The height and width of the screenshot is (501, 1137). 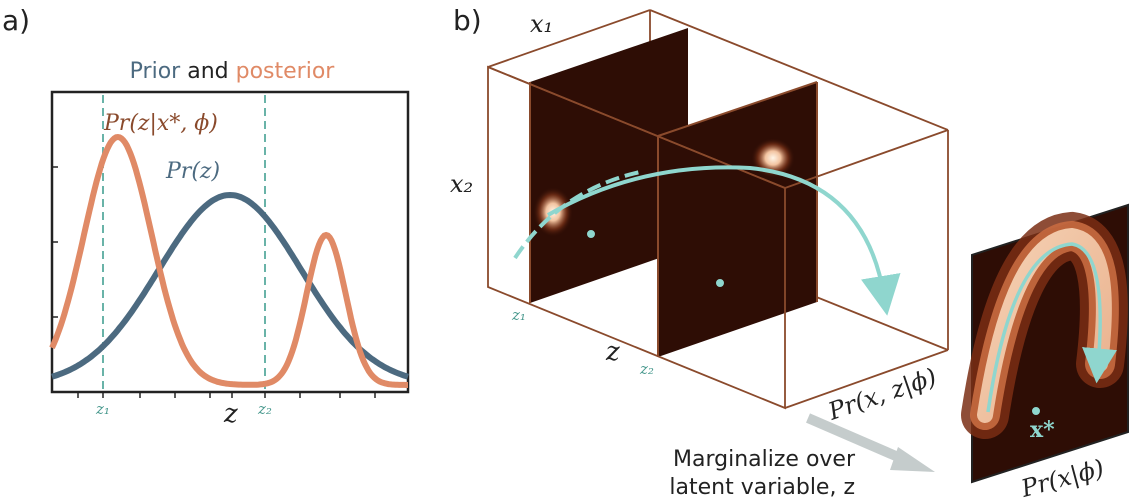 I want to click on slice-z2-point, so click(x=720, y=283).